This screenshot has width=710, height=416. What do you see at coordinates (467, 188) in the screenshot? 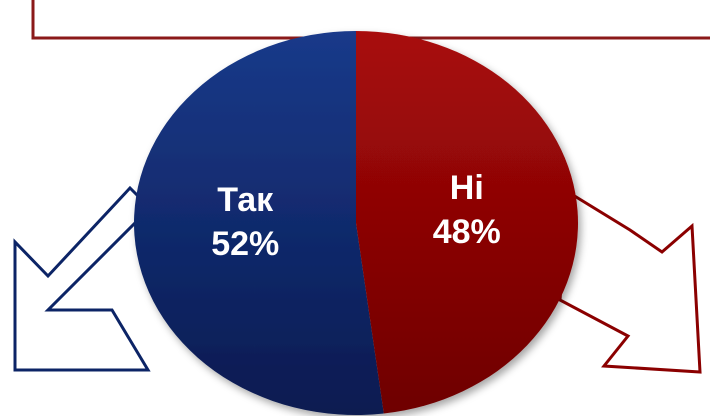
I see `slice-label-name: Ні` at bounding box center [467, 188].